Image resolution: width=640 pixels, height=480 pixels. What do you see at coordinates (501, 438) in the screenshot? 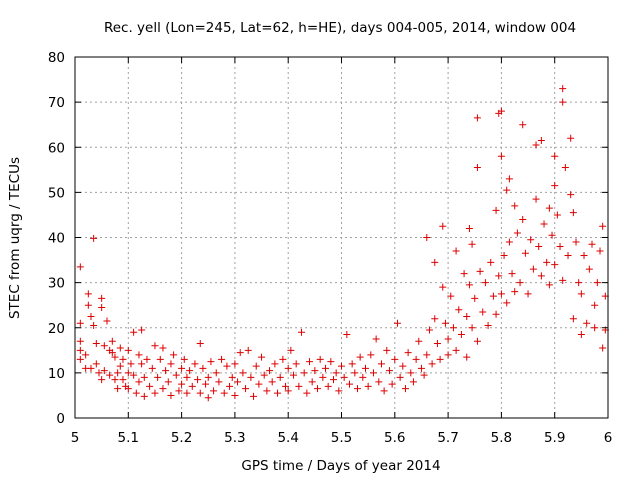
I see `x-tick-label: 5.8` at bounding box center [501, 438].